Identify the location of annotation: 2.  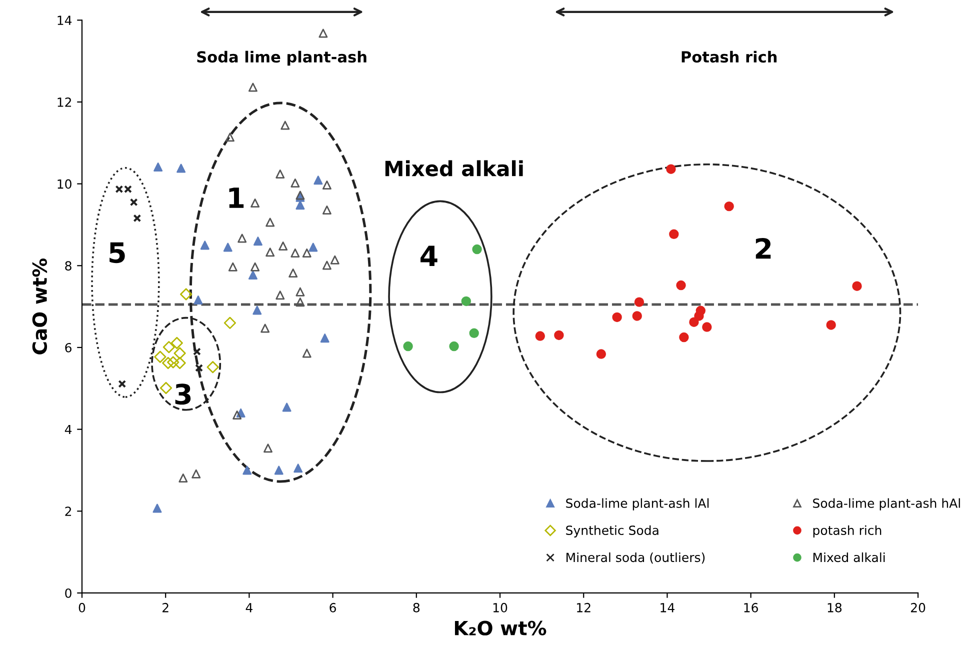
(763, 248).